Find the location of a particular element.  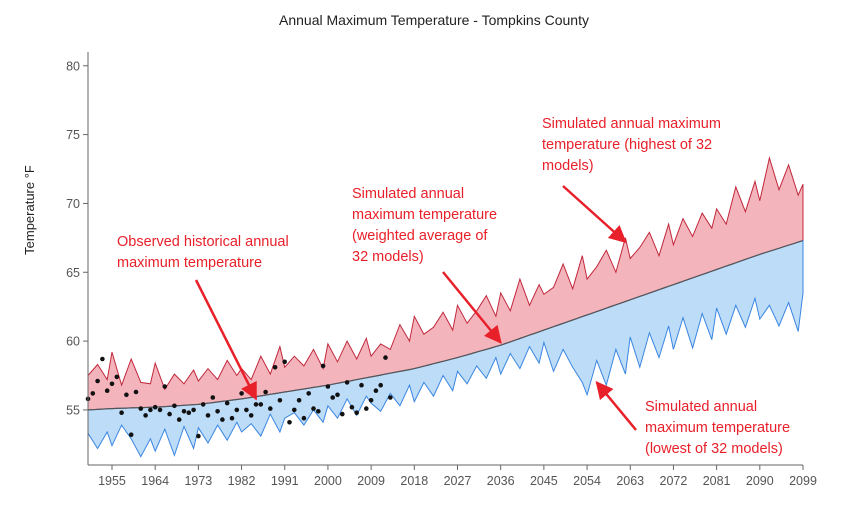

annotation-line: Simulated annual maximum is located at coordinates (631, 124).